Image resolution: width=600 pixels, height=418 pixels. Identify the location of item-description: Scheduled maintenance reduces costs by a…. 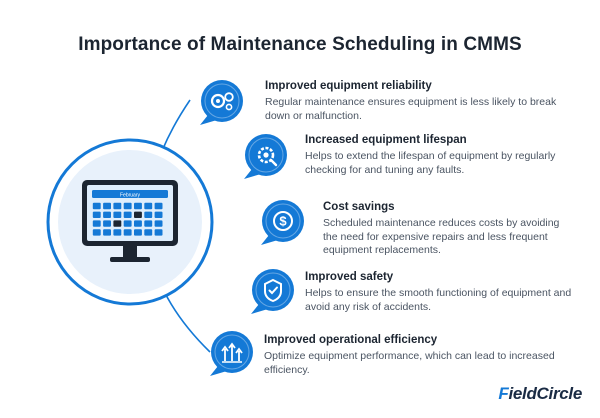
(441, 236).